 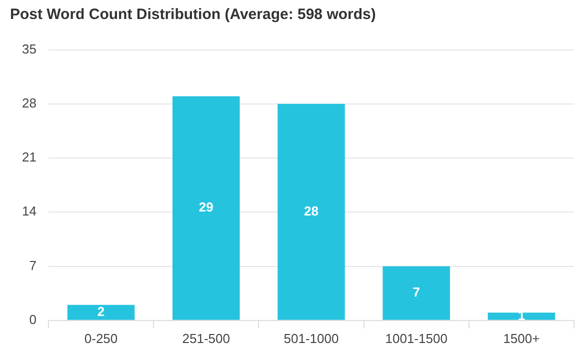 What do you see at coordinates (311, 338) in the screenshot?
I see `x-tick-label: 501-1000` at bounding box center [311, 338].